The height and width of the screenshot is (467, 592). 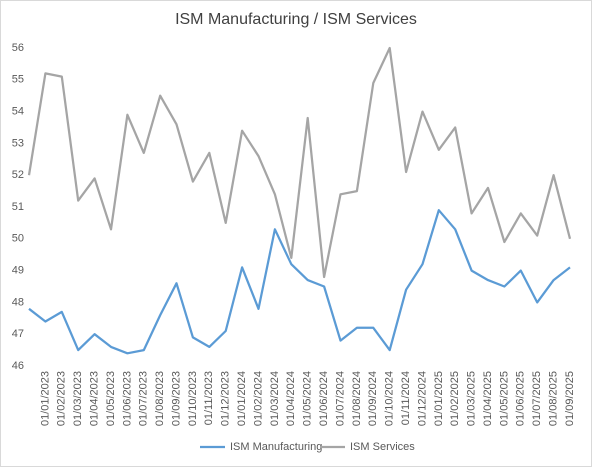 What do you see at coordinates (406, 398) in the screenshot?
I see `x-tick-label: 01/11/2024` at bounding box center [406, 398].